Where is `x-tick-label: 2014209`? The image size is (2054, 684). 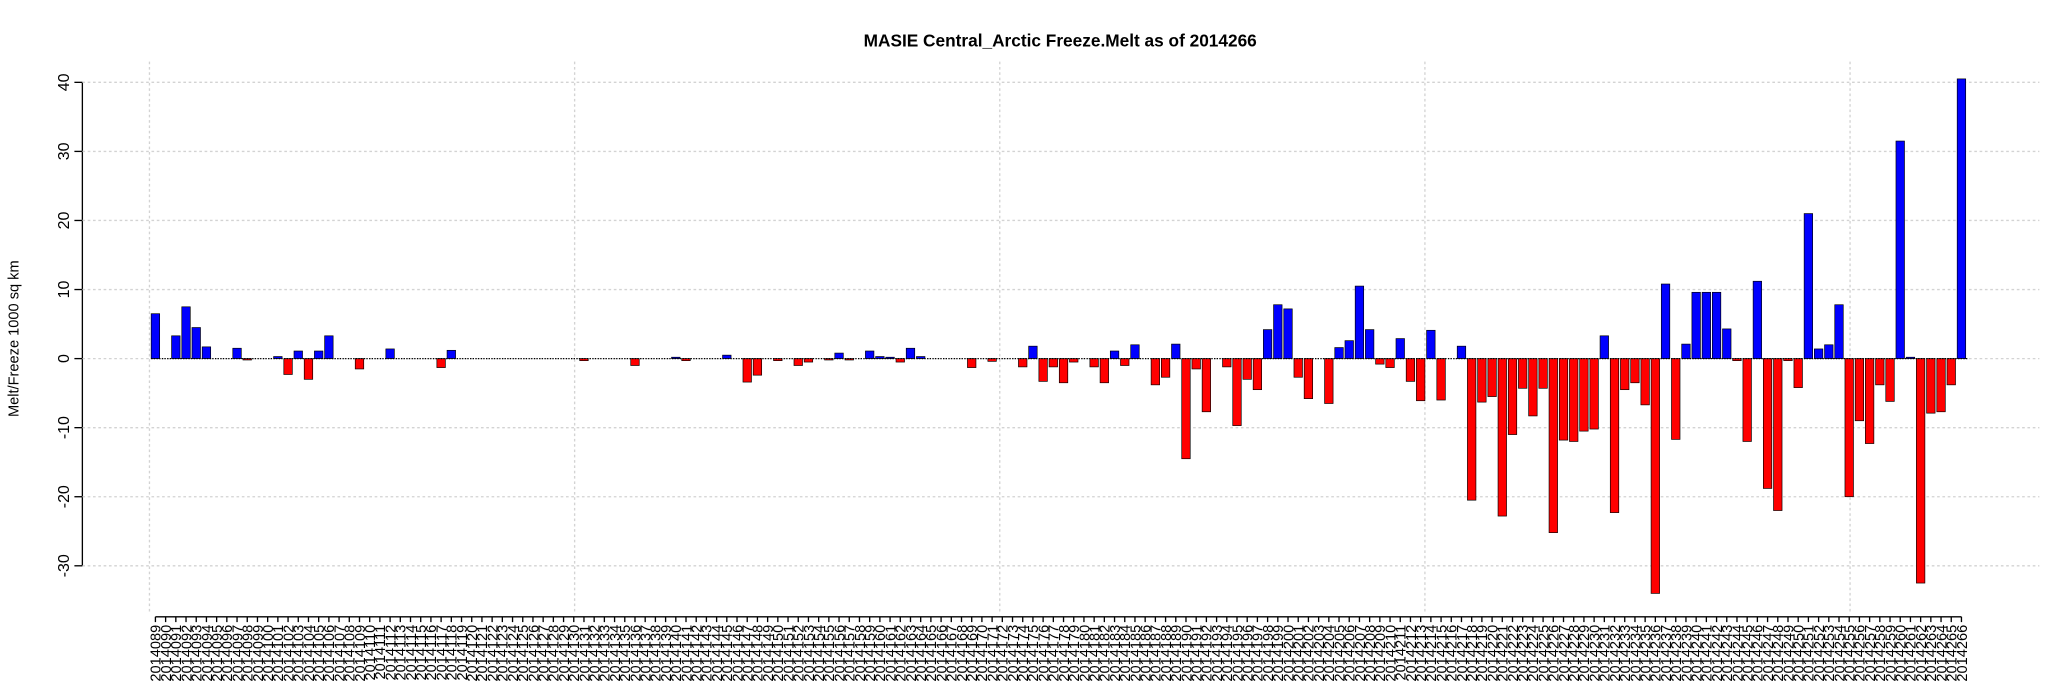 x-tick-label: 2014209 is located at coordinates (1381, 653).